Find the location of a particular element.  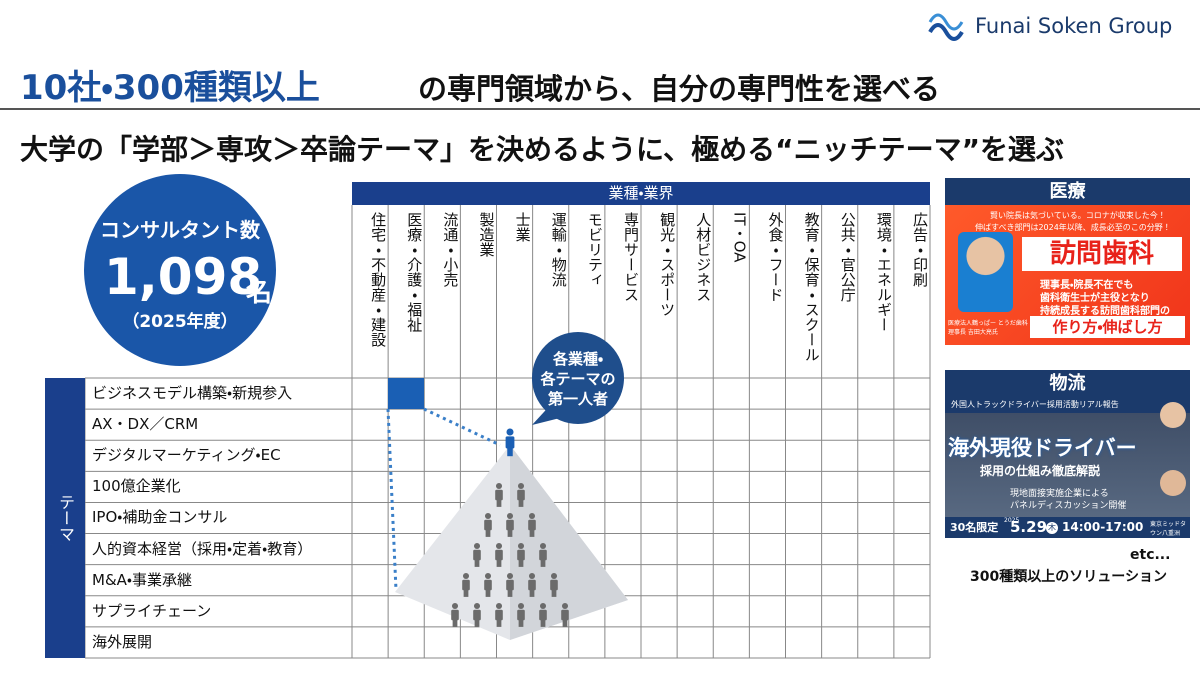

connector is located at coordinates (392, 499).